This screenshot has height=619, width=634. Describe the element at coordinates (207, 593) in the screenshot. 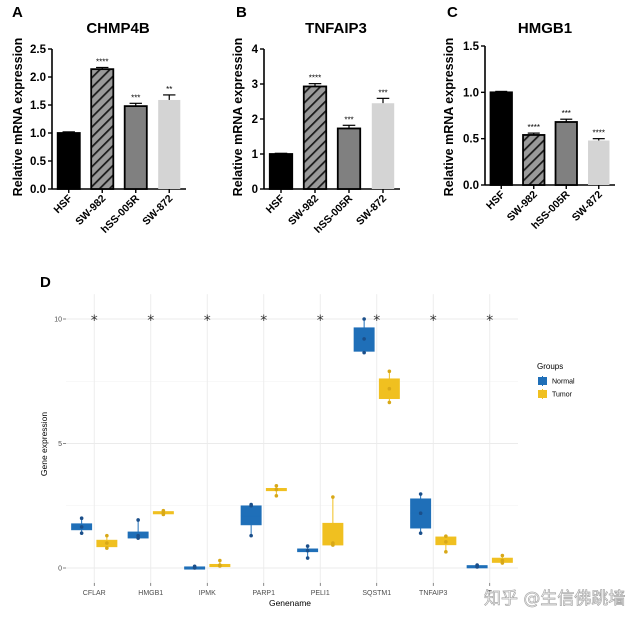

I see `x-tick-label: IPMK` at that location.